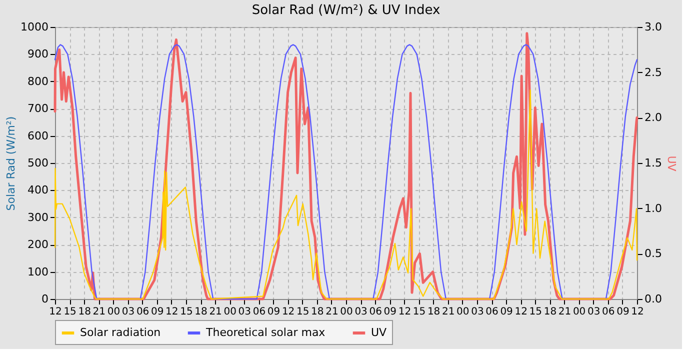 This screenshot has height=350, width=700. Describe the element at coordinates (38, 217) in the screenshot. I see `y-tick-label: 300` at that location.